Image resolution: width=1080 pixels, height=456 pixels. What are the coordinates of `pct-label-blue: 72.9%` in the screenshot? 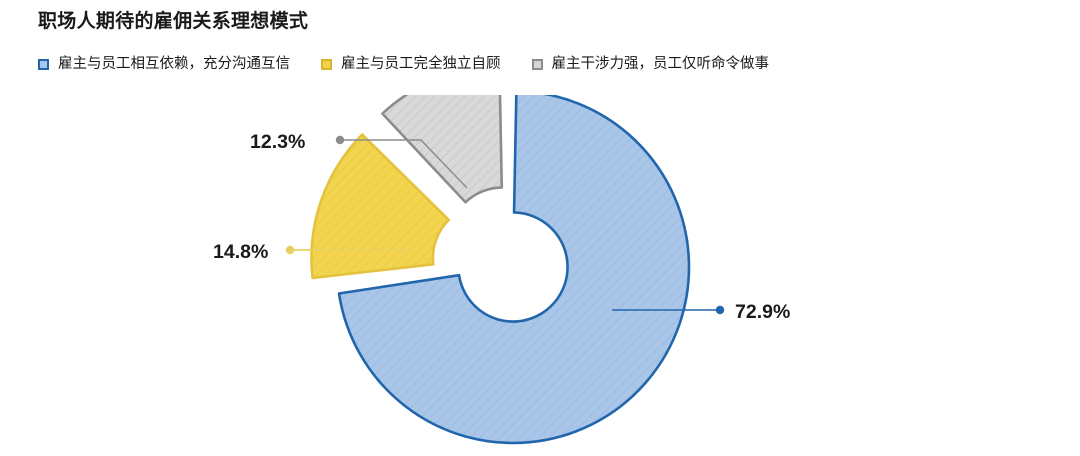 It's located at (762, 312).